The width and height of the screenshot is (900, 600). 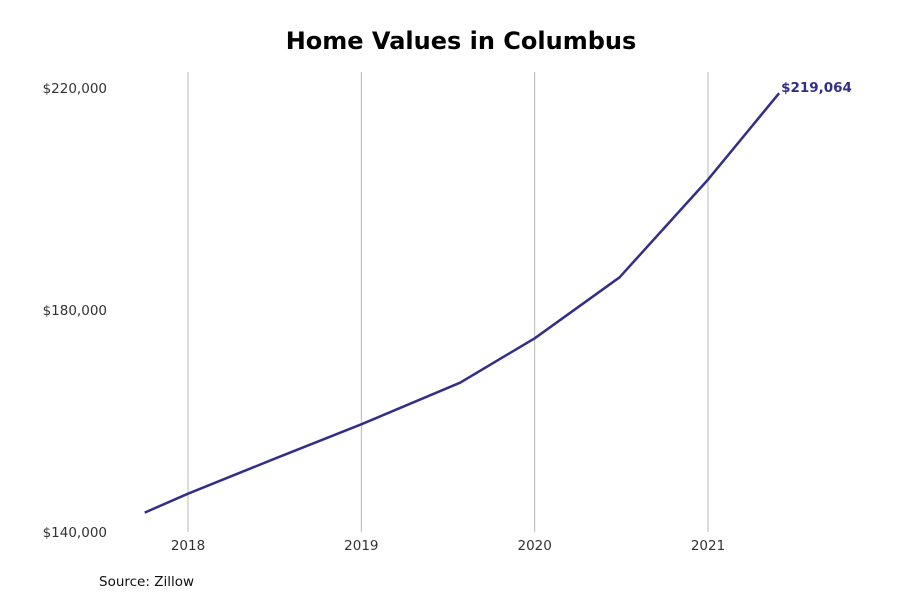 I want to click on x-tick-label: 2021, so click(x=708, y=546).